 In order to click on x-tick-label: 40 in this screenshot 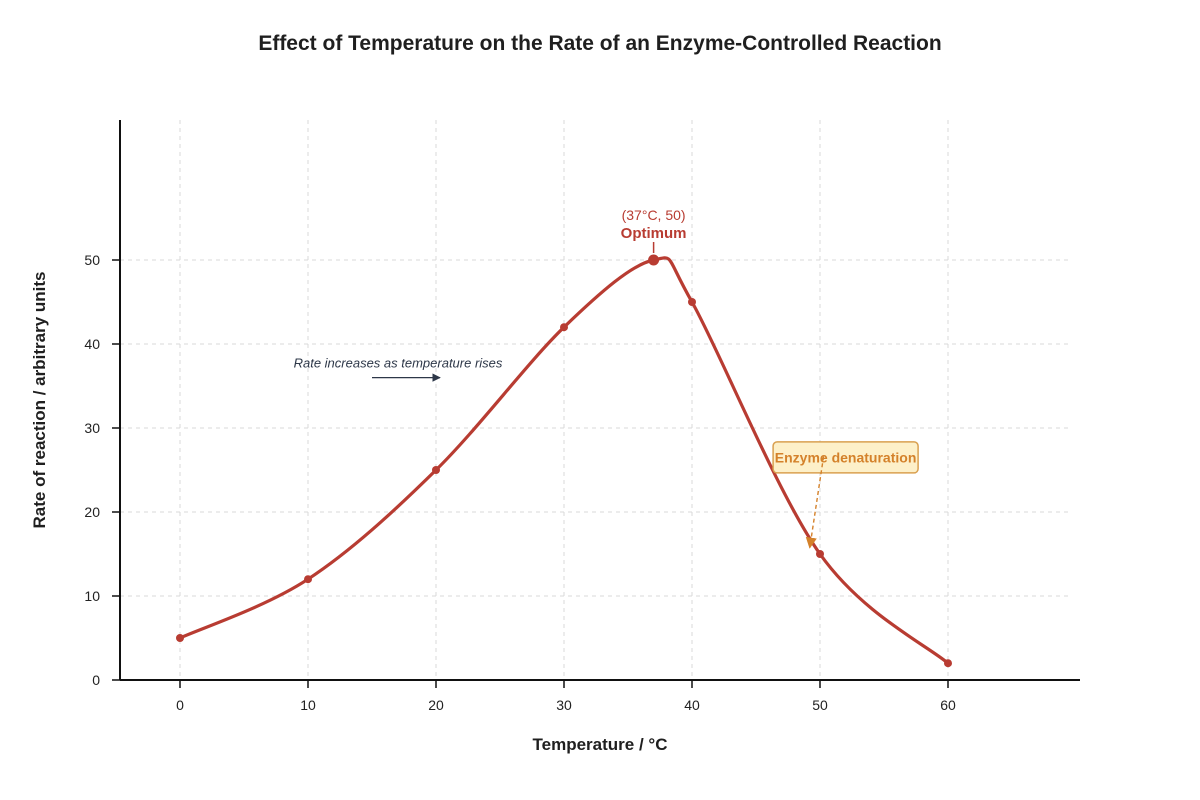, I will do `click(692, 705)`.